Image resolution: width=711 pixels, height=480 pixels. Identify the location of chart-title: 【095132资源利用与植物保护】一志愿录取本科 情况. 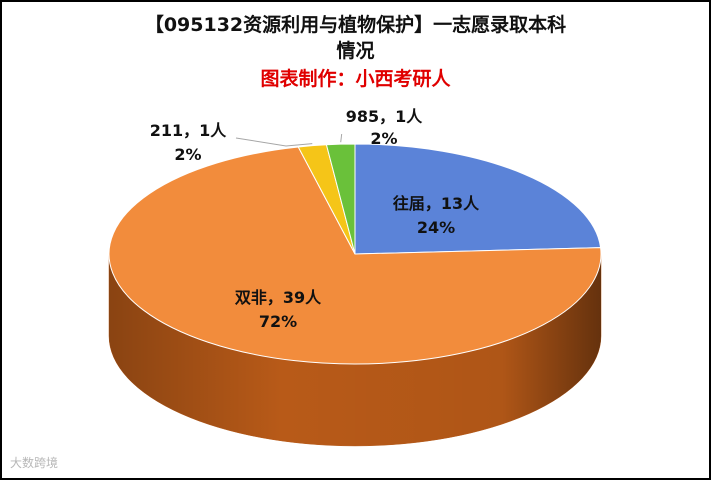
(355, 38).